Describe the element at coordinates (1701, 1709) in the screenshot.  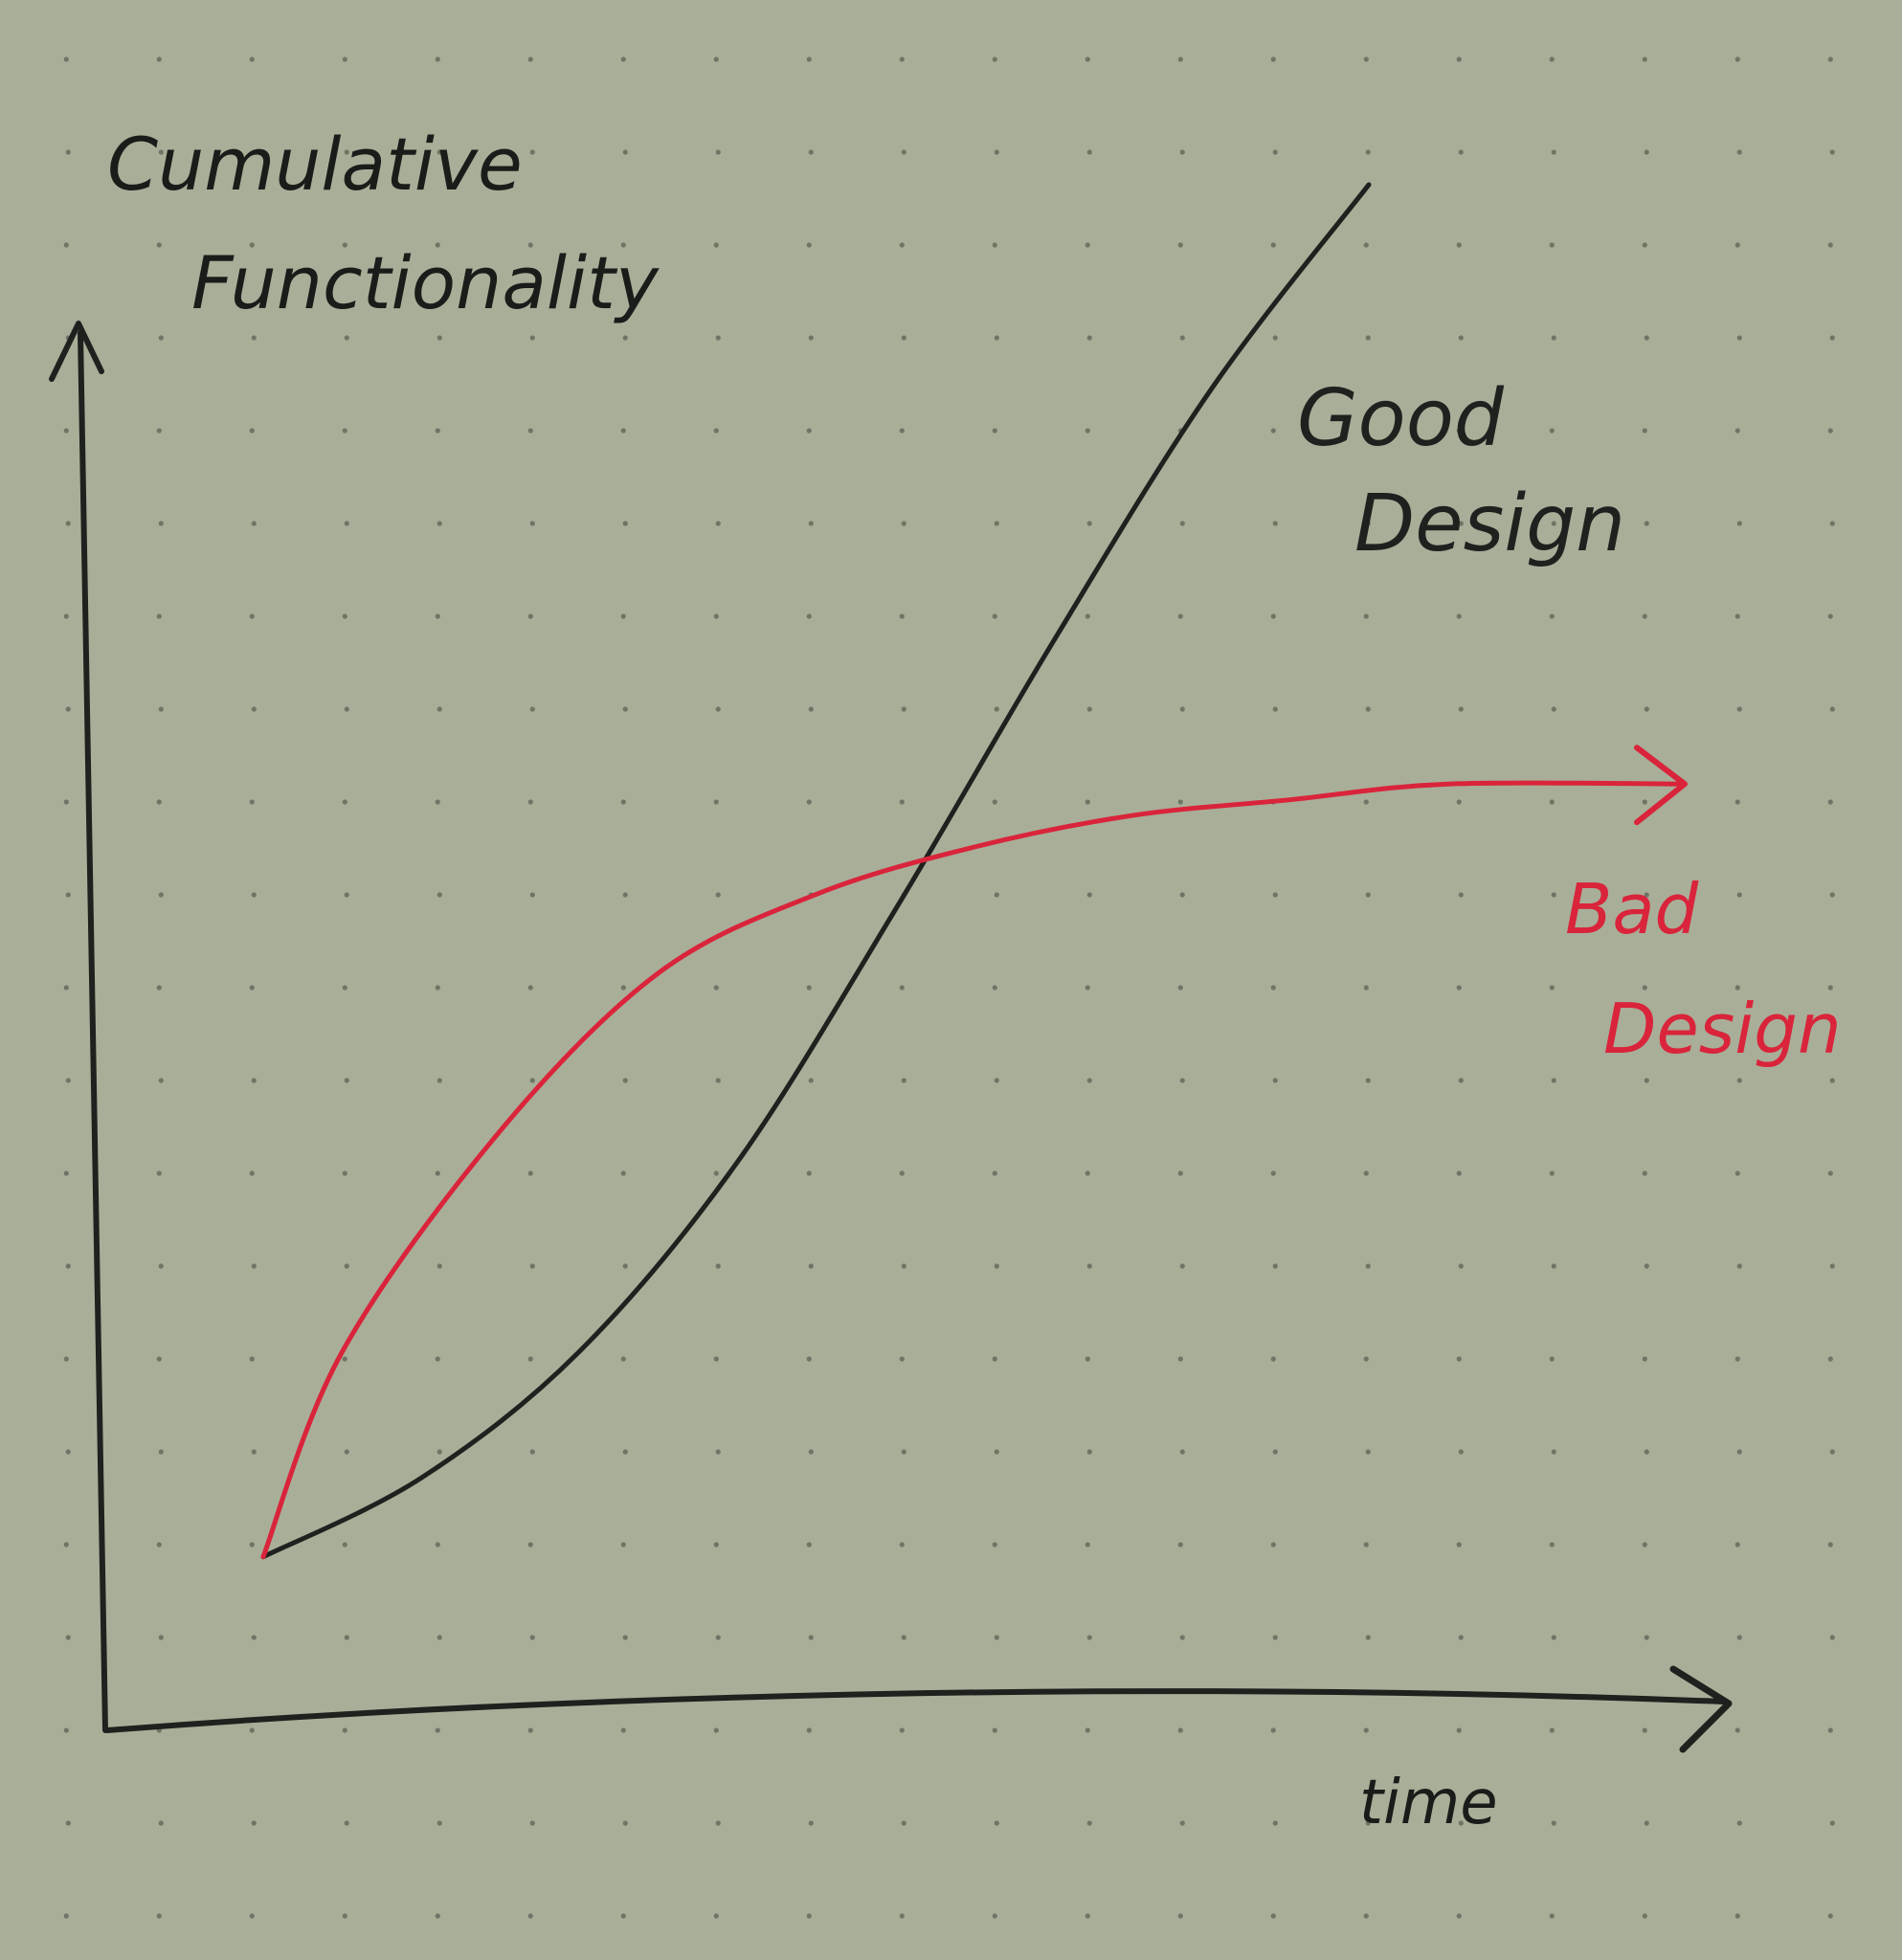
I see `x-axis-arrowhead` at that location.